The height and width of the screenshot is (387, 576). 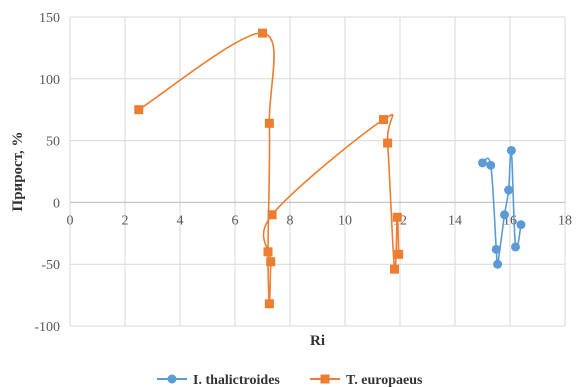 I want to click on y-tick-label: 50, so click(x=53, y=142).